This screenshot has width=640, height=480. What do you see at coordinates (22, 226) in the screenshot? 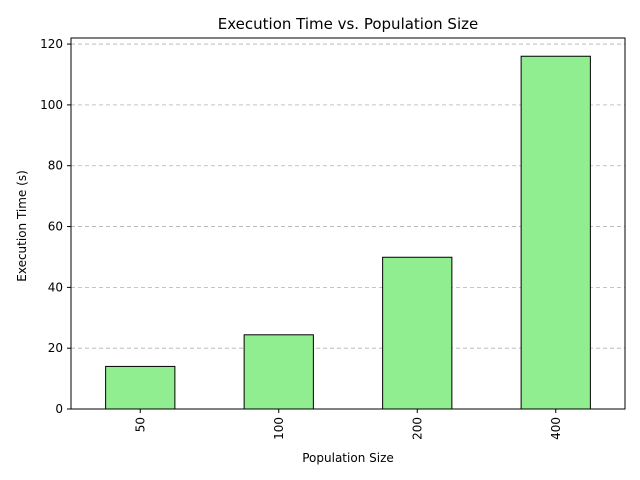
I see `y-axis-label: Execution Time (s)` at bounding box center [22, 226].